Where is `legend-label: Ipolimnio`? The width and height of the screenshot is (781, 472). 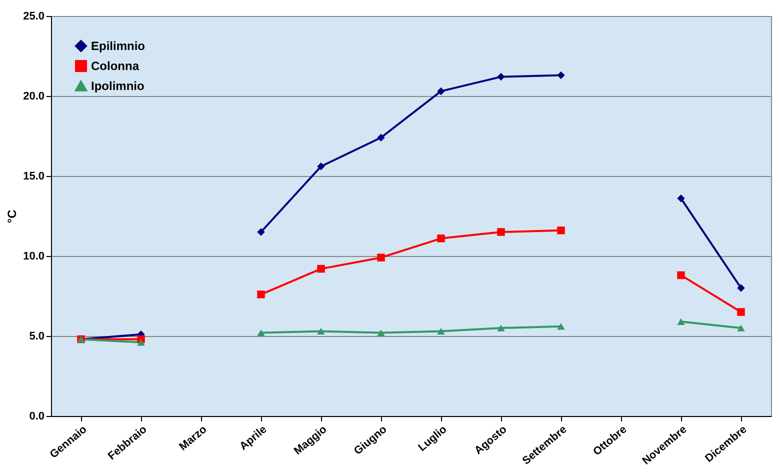
legend-label: Ipolimnio is located at coordinates (117, 86).